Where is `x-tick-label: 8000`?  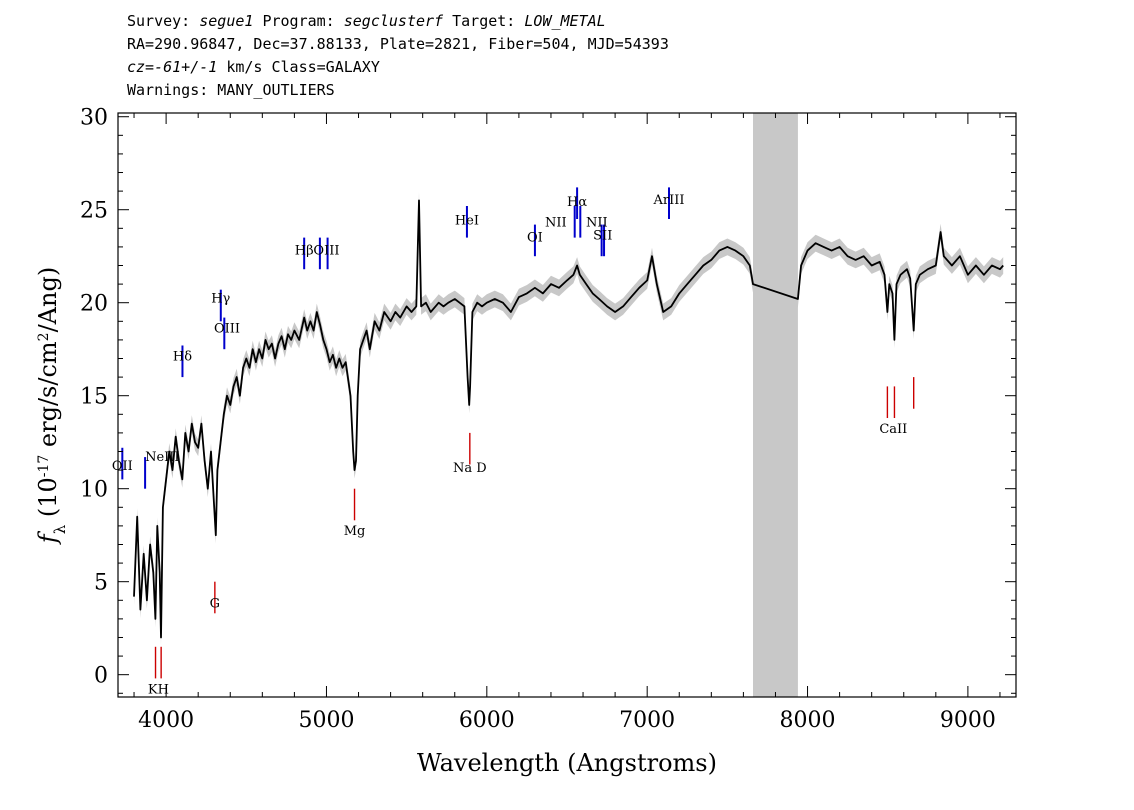
x-tick-label: 8000 is located at coordinates (808, 720).